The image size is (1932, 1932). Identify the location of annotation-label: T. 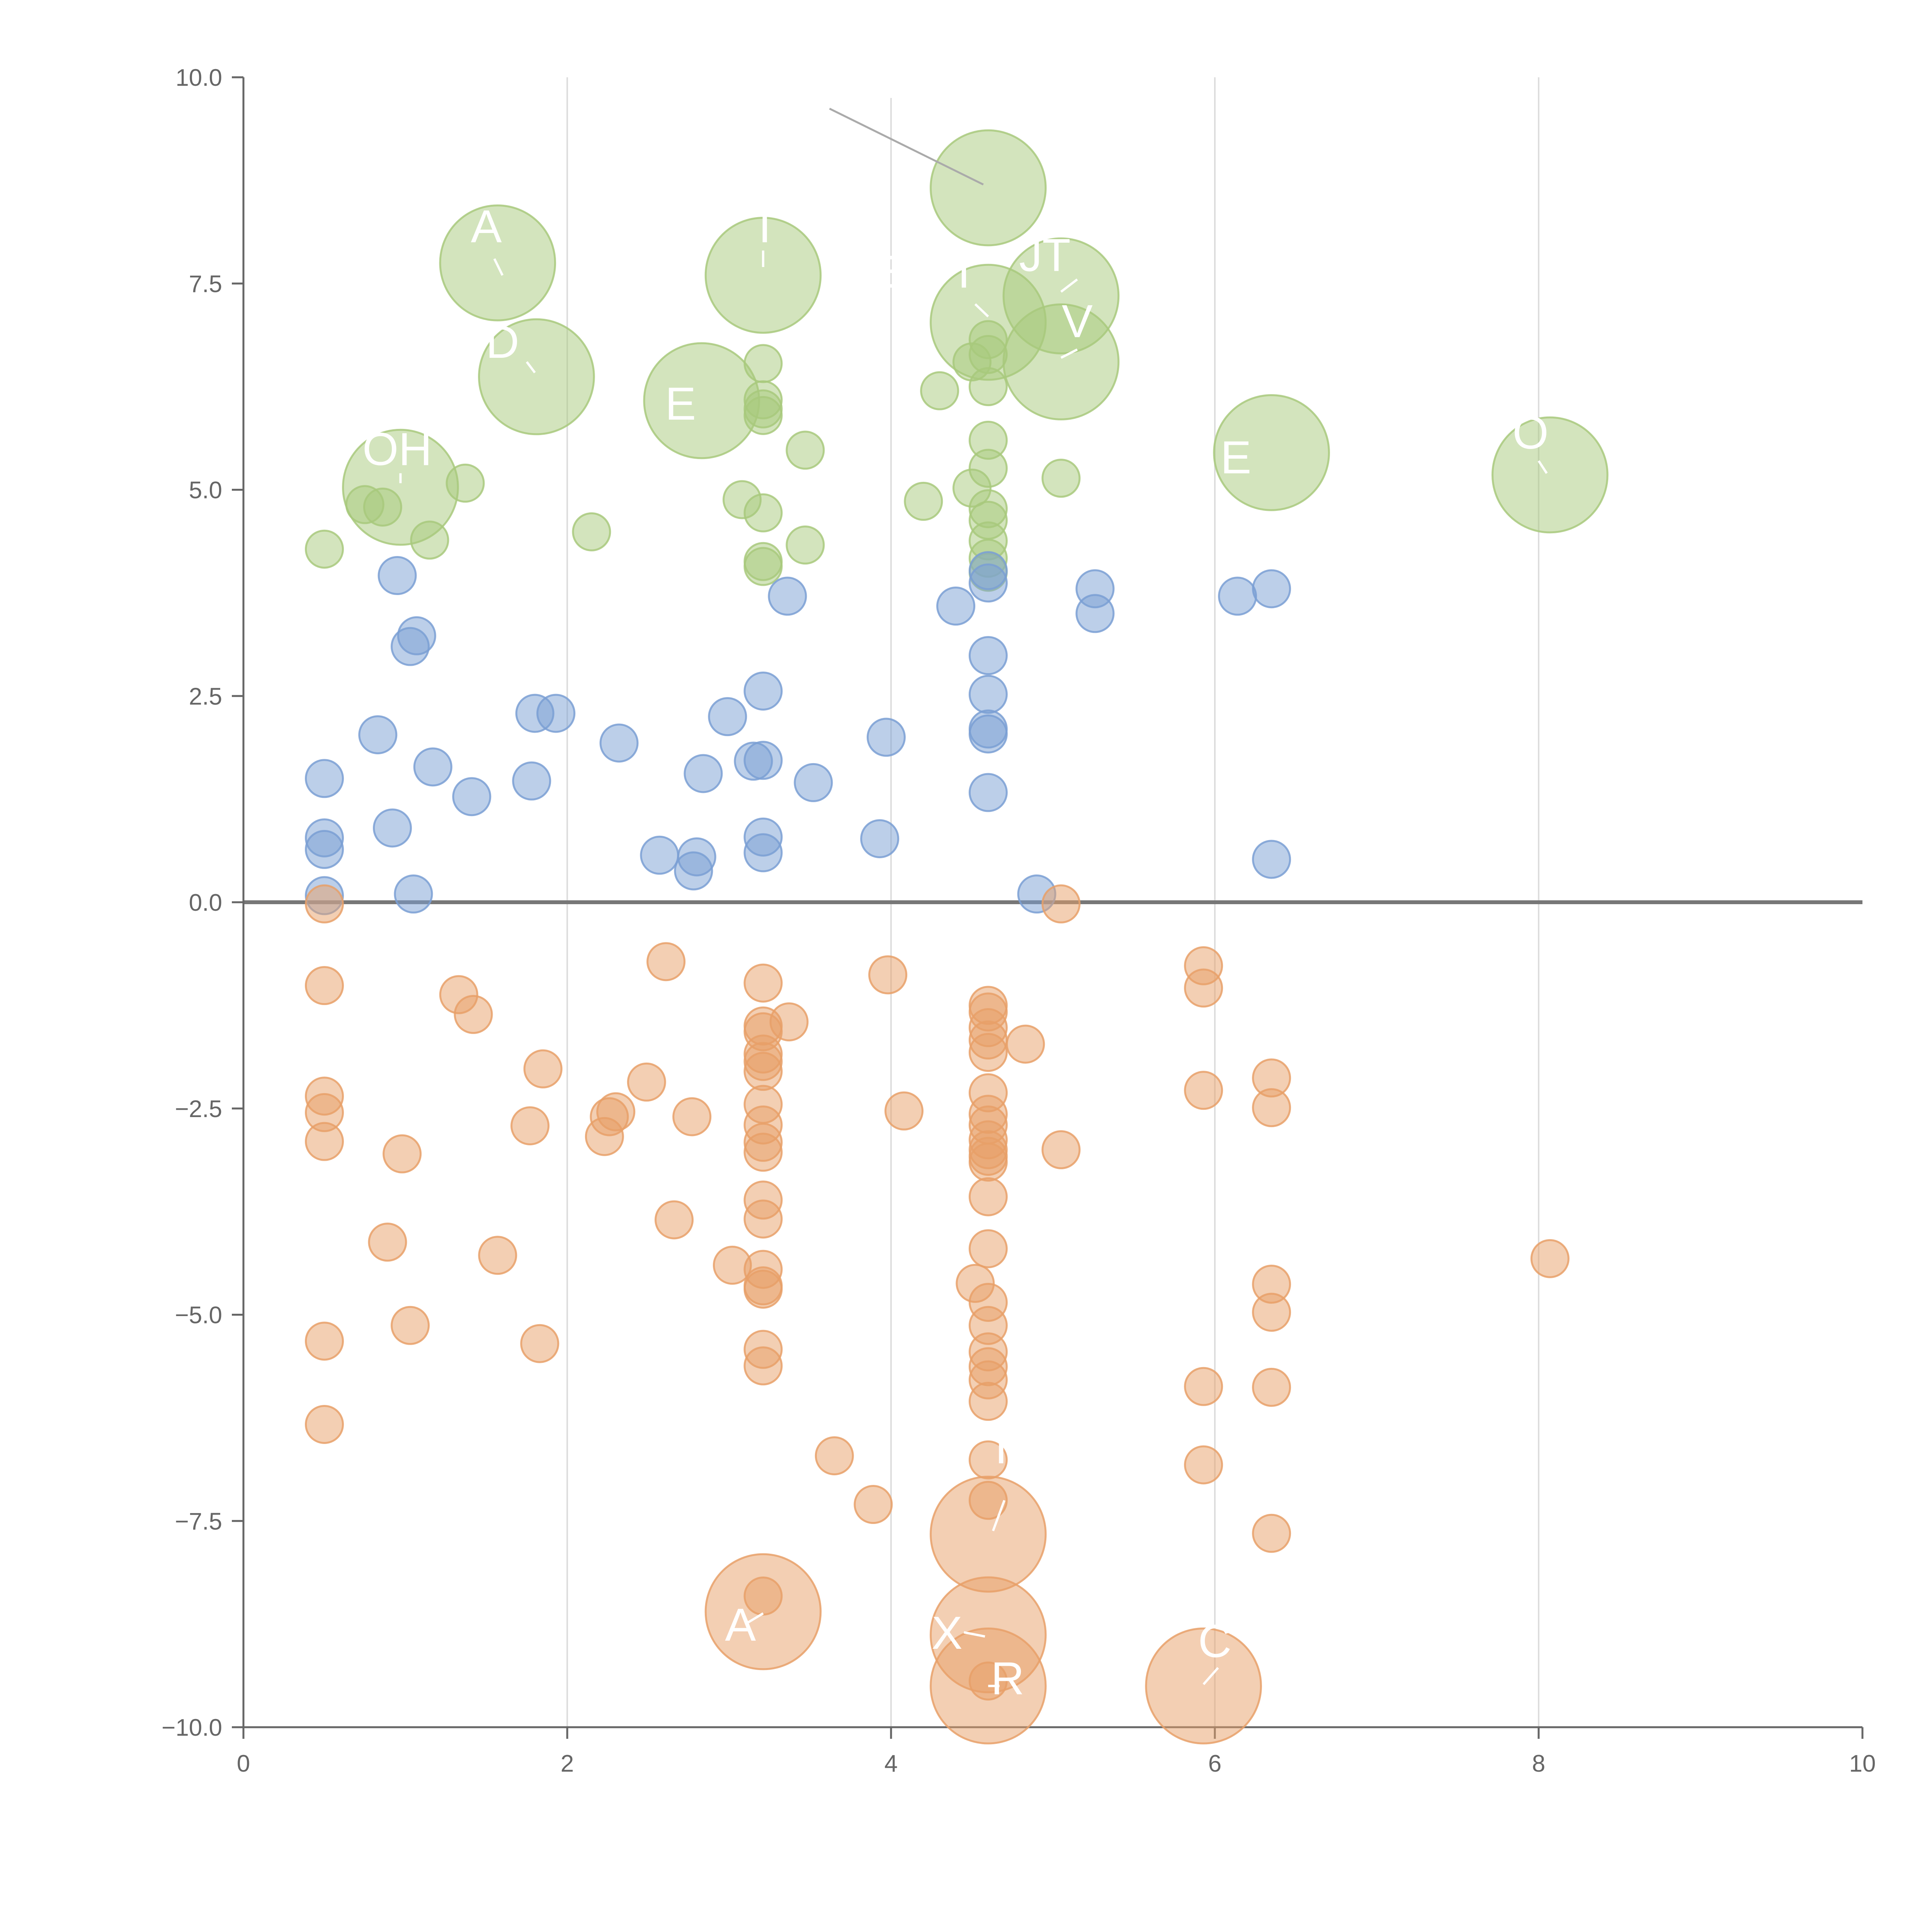
(964, 272).